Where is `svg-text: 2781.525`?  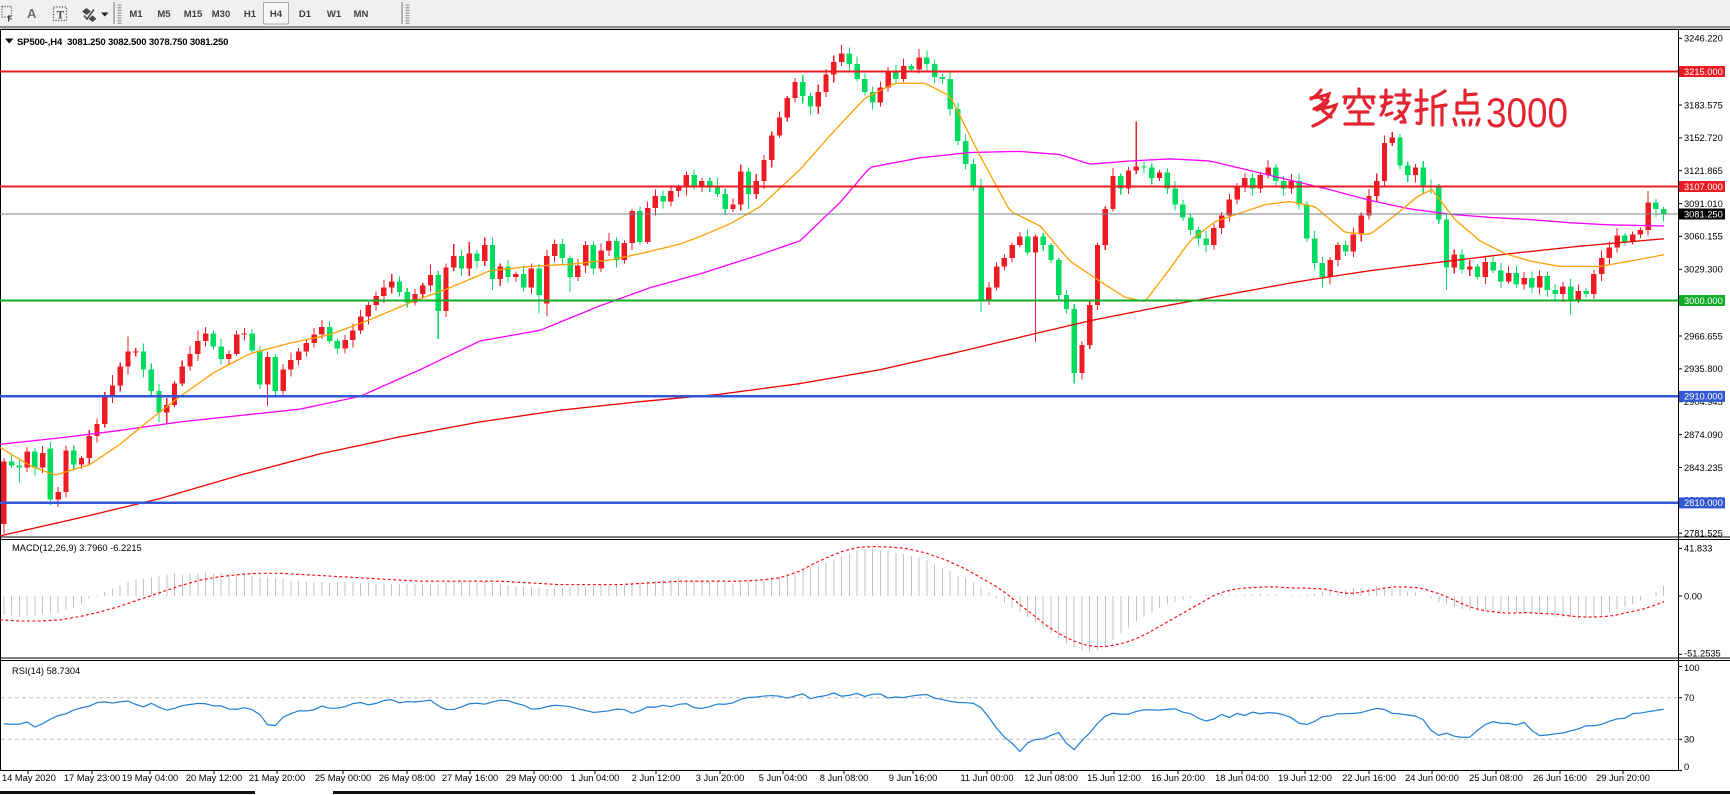
svg-text: 2781.525 is located at coordinates (1703, 534).